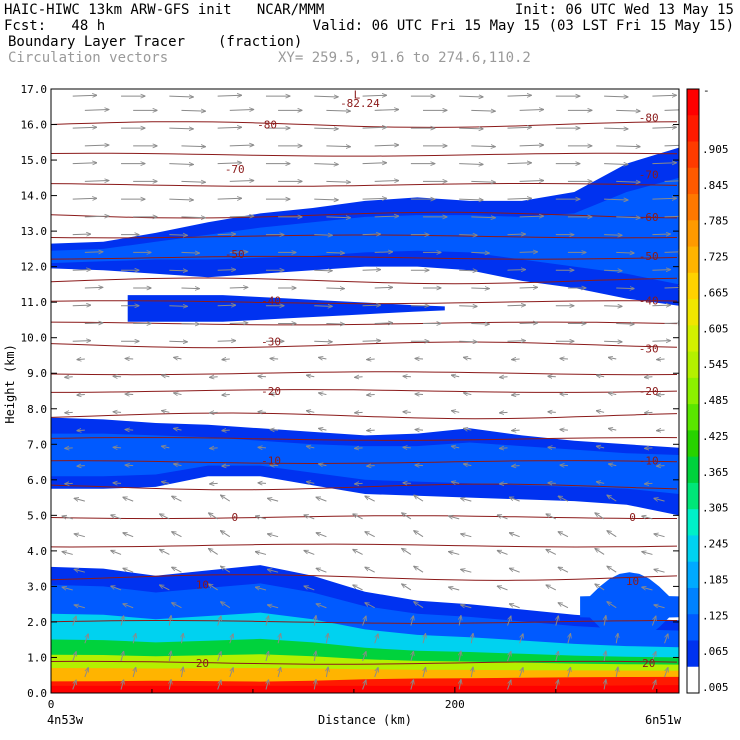 This screenshot has width=740, height=740. What do you see at coordinates (37, 373) in the screenshot?
I see `y-tick-label: 9.0` at bounding box center [37, 373].